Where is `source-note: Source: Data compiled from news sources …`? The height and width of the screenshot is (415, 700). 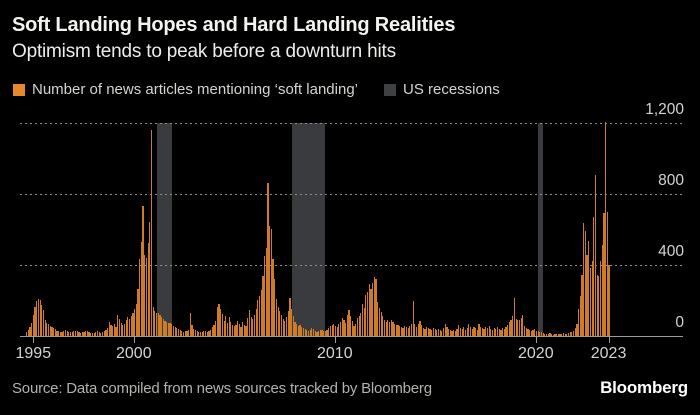 source-note: Source: Data compiled from news sources … is located at coordinates (222, 388).